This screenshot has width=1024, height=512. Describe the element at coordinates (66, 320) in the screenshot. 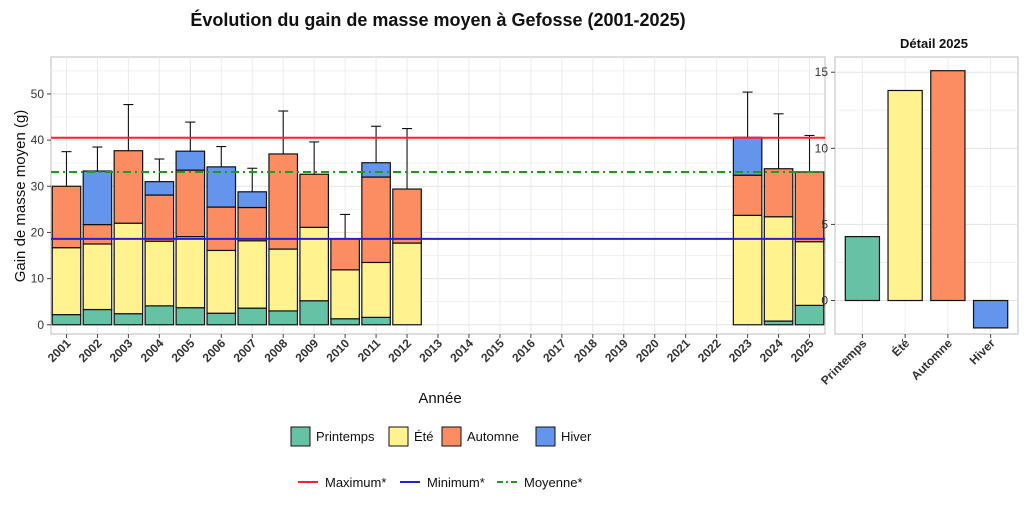

I see `bar-segment-printemps-2001` at that location.